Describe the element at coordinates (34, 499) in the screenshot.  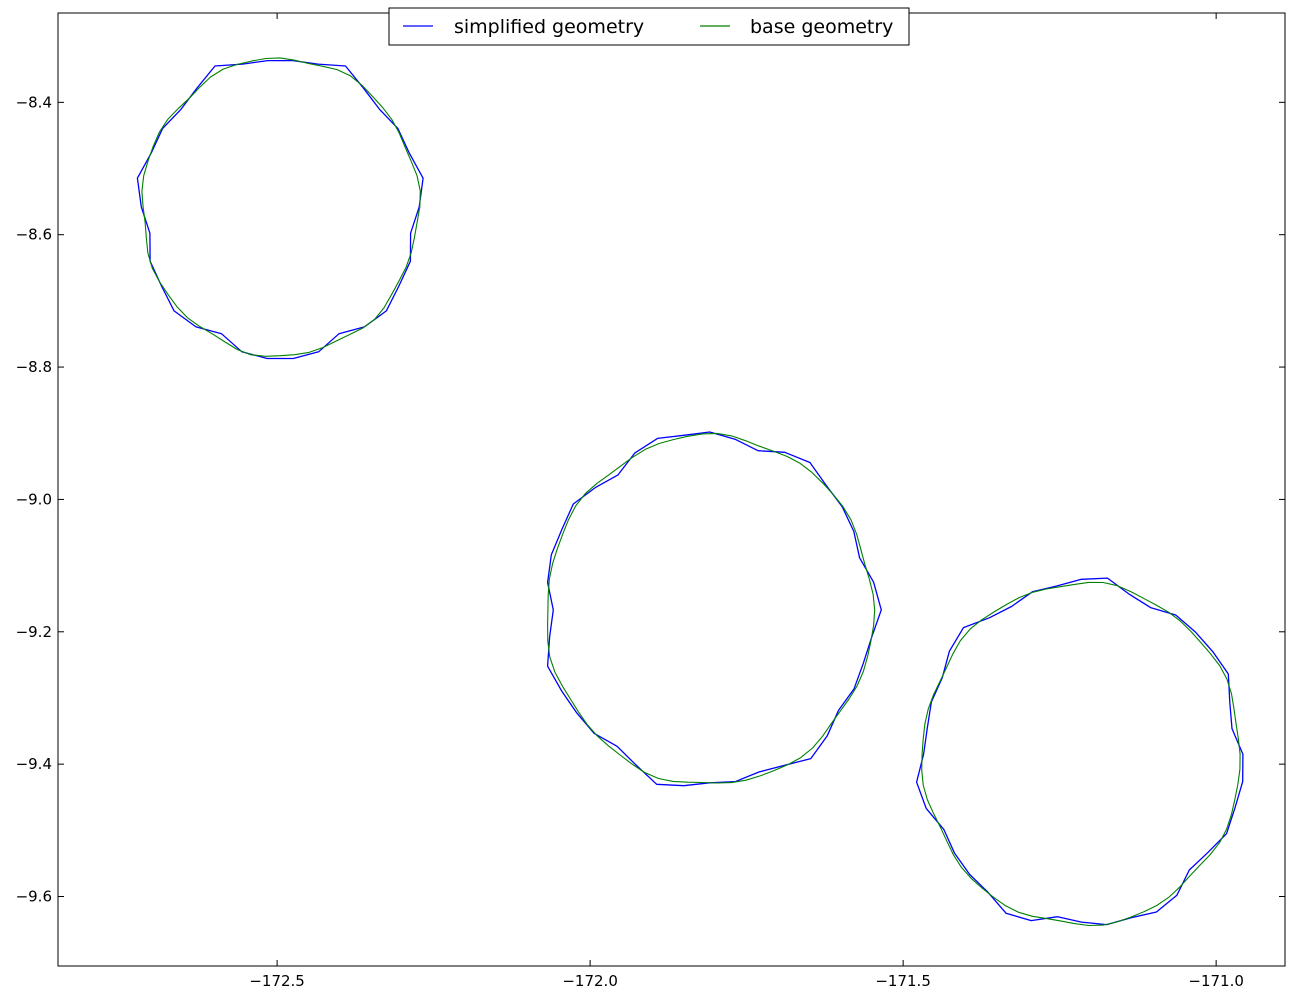
I see `y-tick-label-3: −9.0` at that location.